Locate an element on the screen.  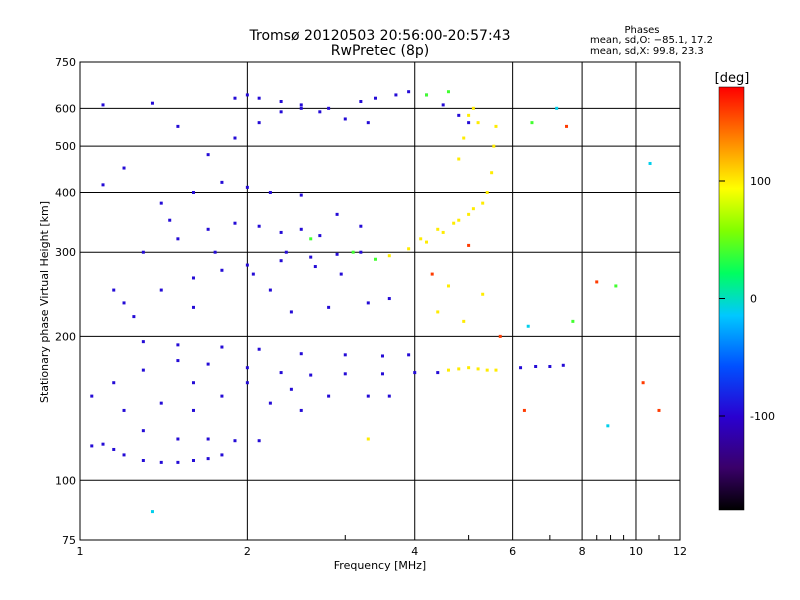
phases-line-x: mean, sd,X: 99.8, 23.3 is located at coordinates (647, 51).